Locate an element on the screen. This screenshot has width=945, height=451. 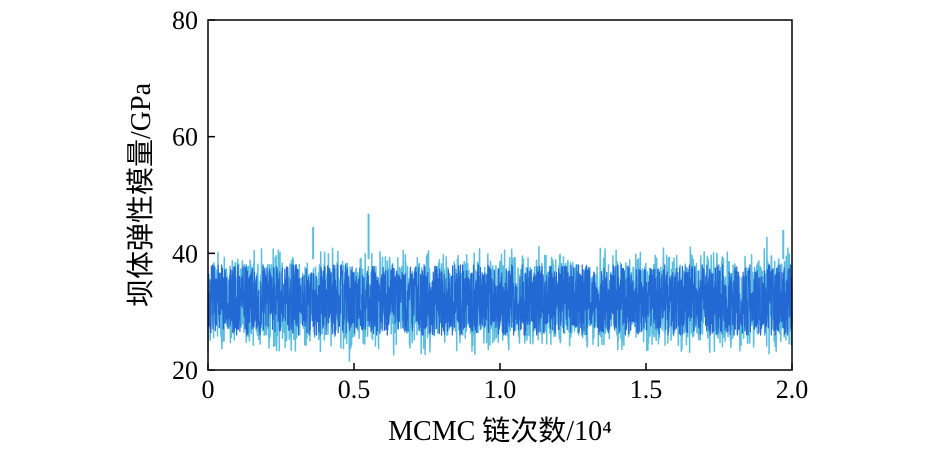
y-tick-label: 20 is located at coordinates (185, 370).